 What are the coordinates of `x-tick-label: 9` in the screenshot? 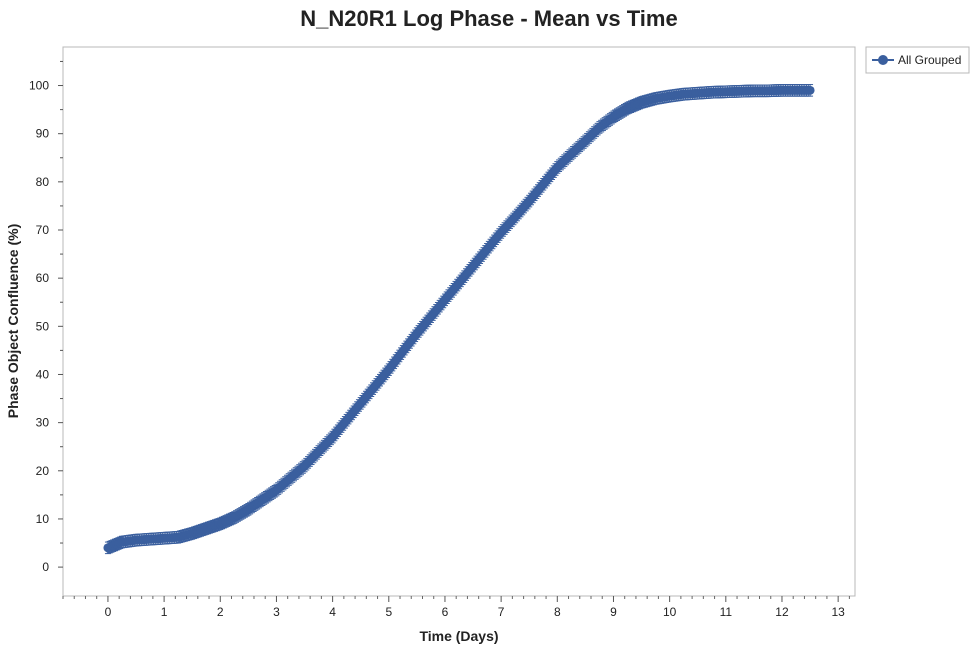 It's located at (613, 612).